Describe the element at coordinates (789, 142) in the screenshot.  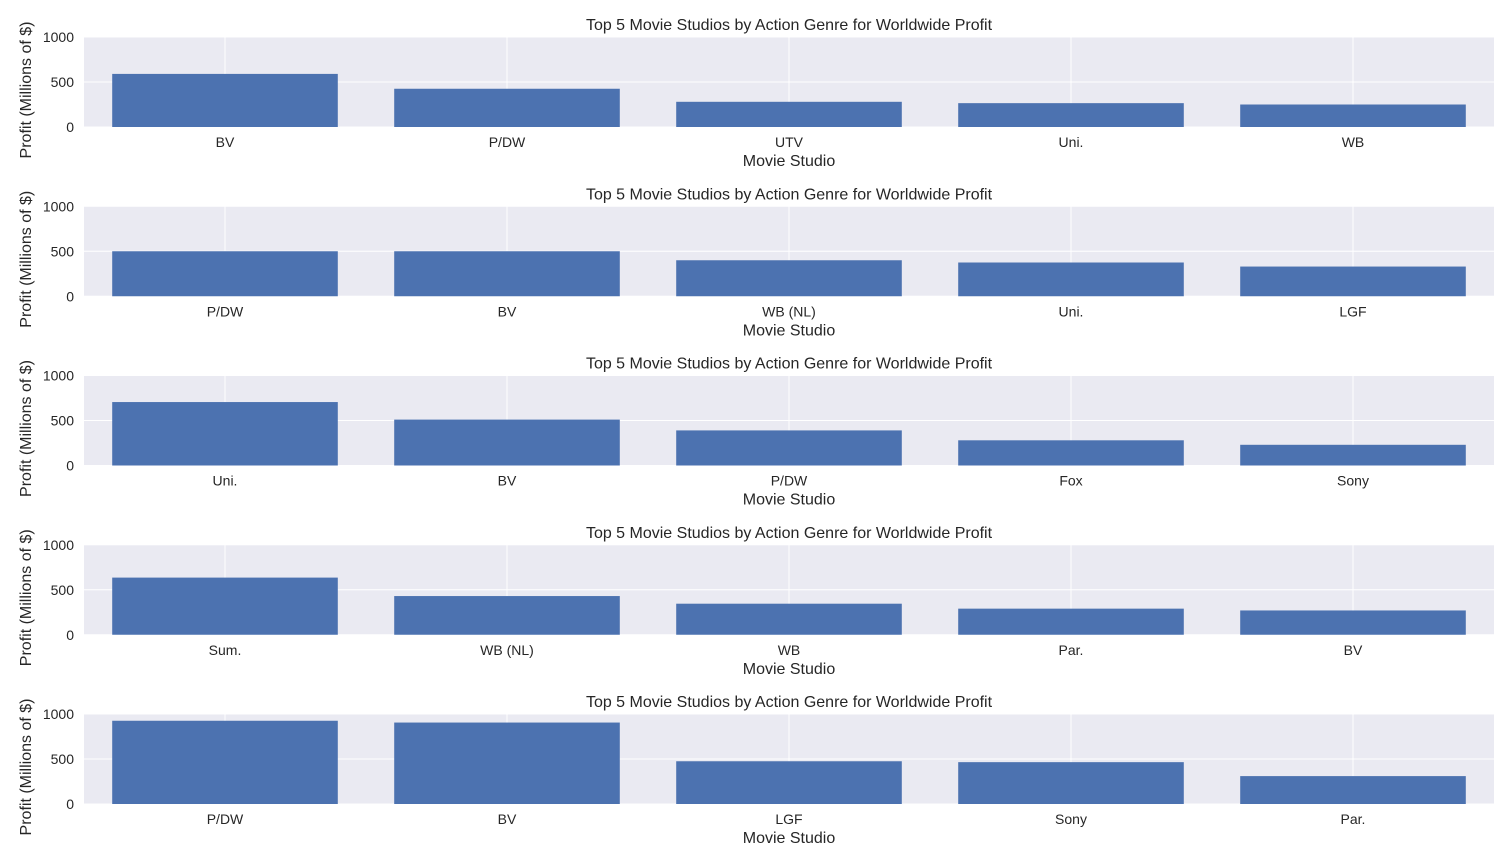
I see `x-tick-label: UTV` at that location.